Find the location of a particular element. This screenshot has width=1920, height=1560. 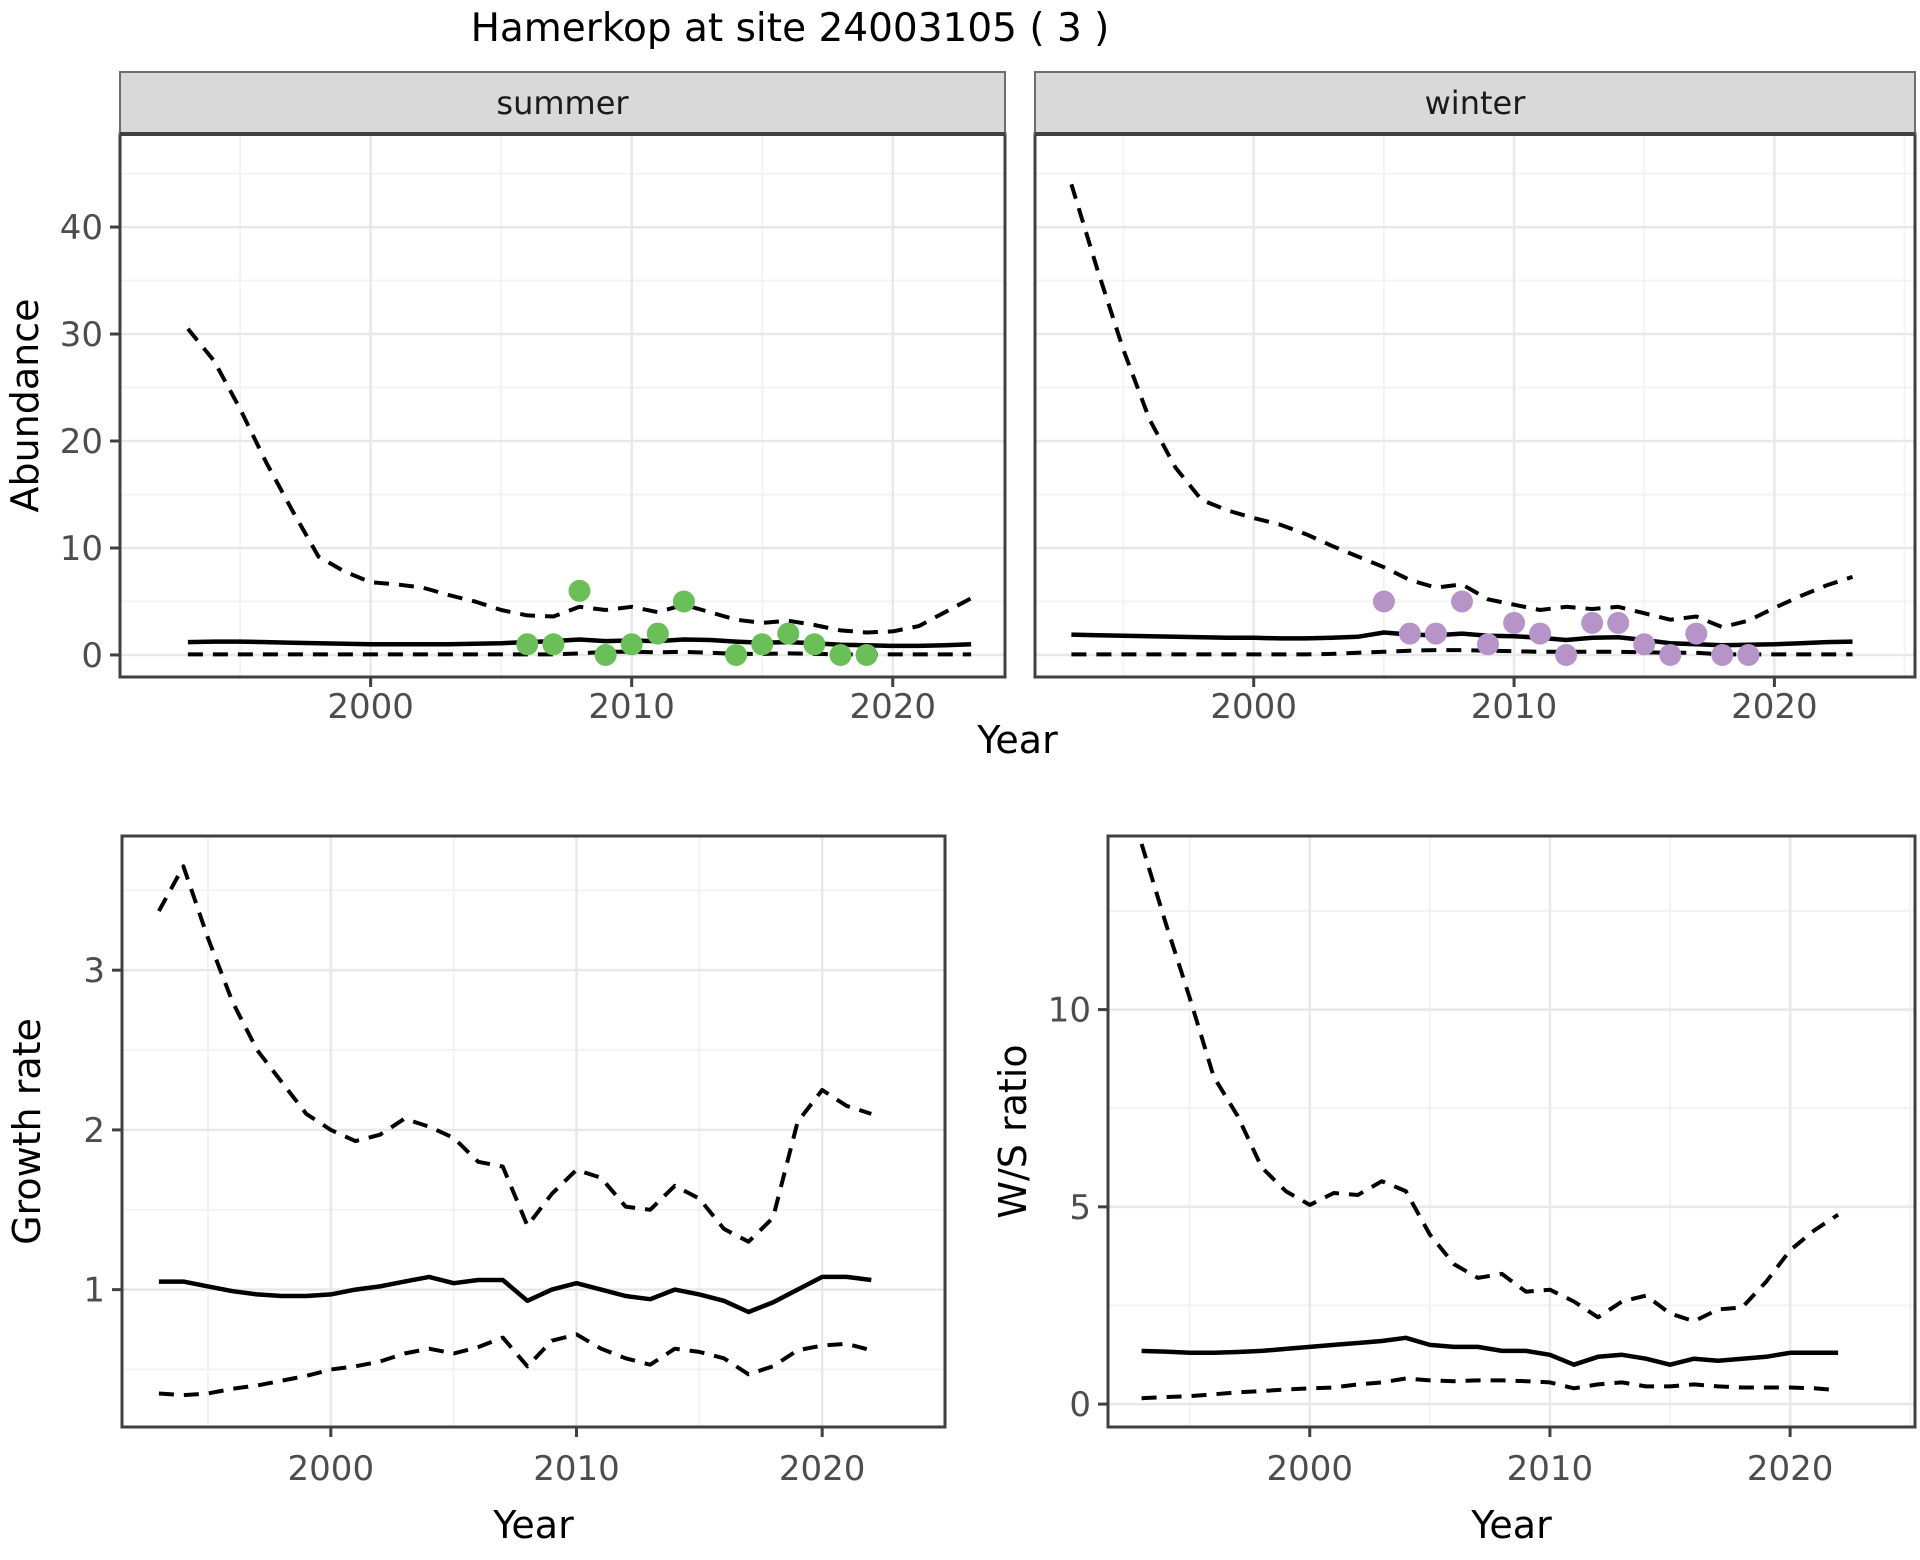

y-axis-title: Growth rate is located at coordinates (27, 1131).